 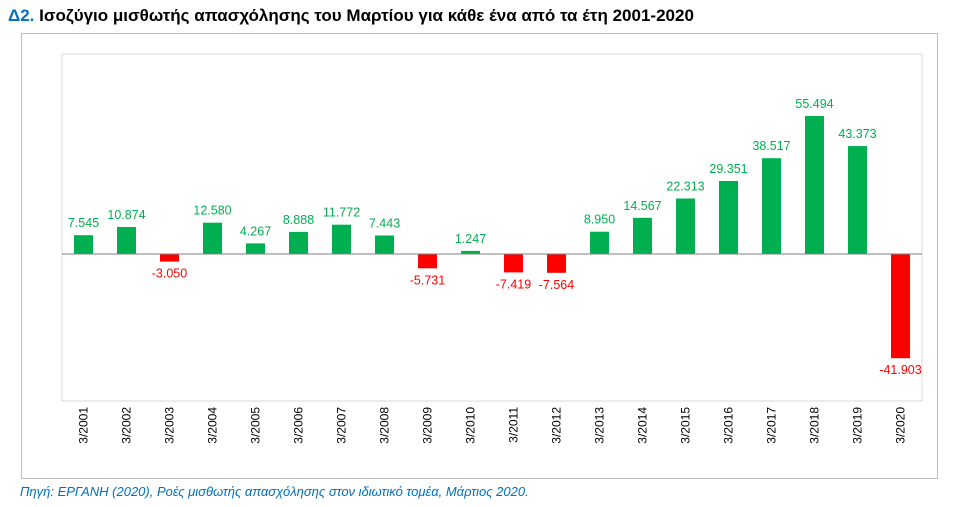 What do you see at coordinates (298, 220) in the screenshot?
I see `data-label: 8.888` at bounding box center [298, 220].